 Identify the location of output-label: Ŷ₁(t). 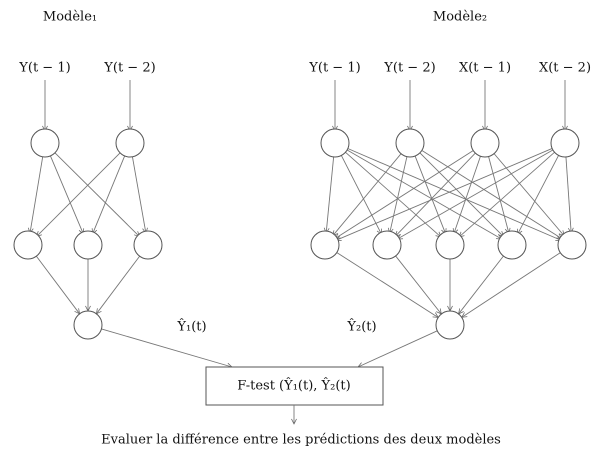
(191, 327).